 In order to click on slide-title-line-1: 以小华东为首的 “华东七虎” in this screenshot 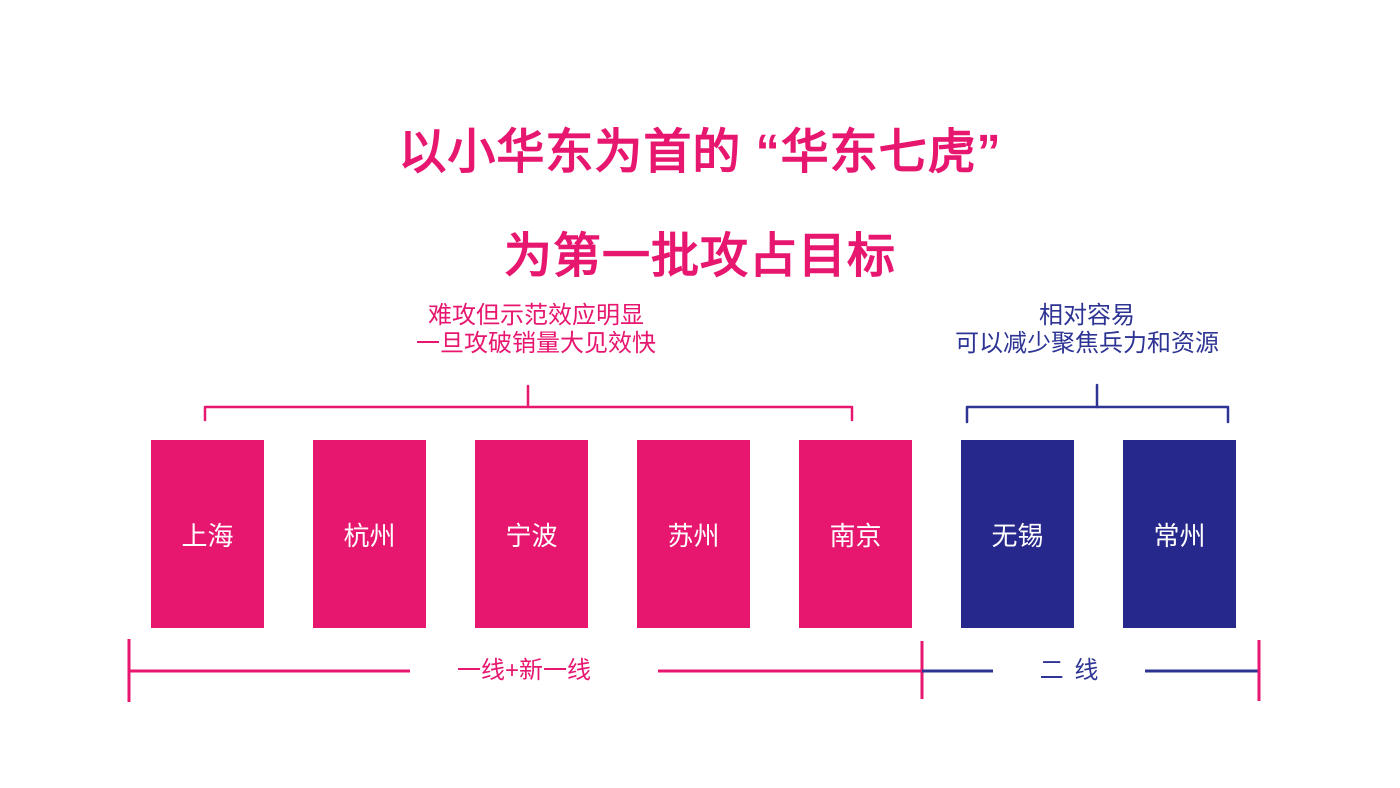, I will do `click(700, 152)`.